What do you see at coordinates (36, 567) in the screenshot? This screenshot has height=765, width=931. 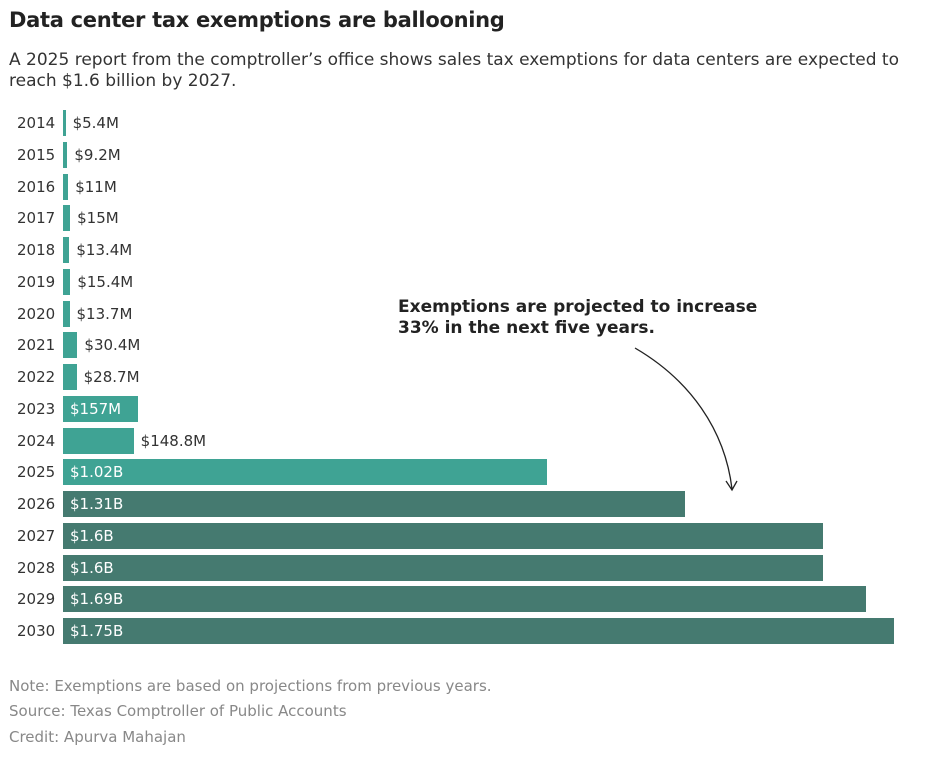 I see `category-label: 2028` at bounding box center [36, 567].